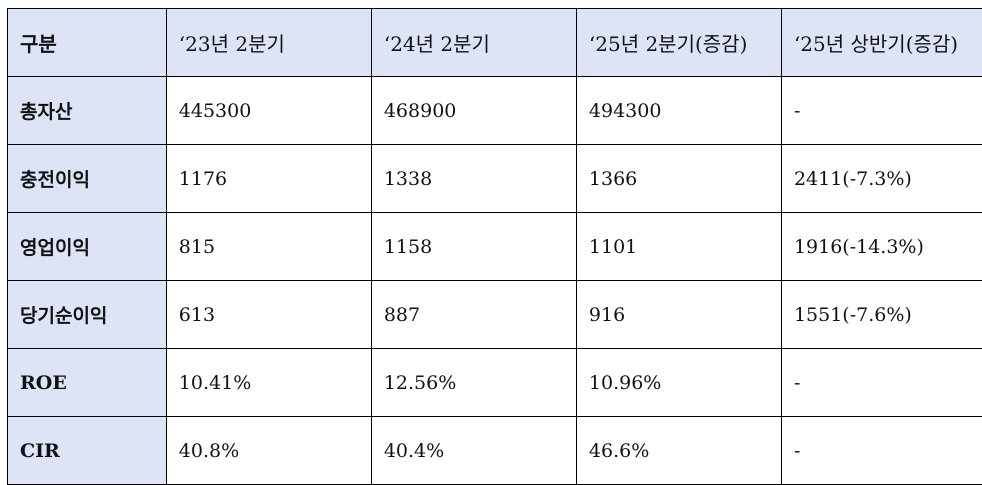 The width and height of the screenshot is (982, 485). I want to click on row-label: 충전이익, so click(87, 178).